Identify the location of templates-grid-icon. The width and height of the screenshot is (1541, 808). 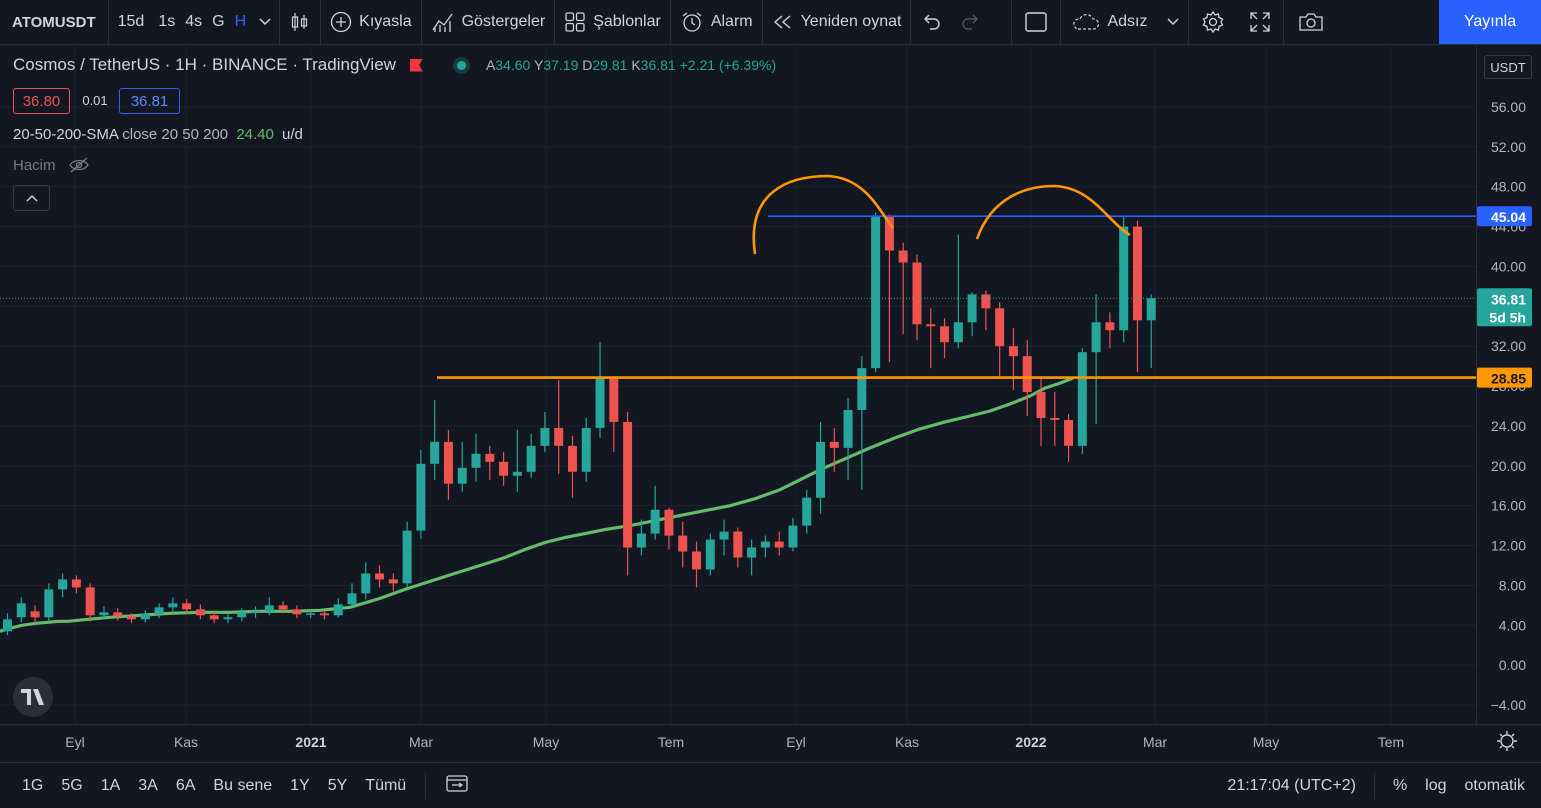
(575, 22).